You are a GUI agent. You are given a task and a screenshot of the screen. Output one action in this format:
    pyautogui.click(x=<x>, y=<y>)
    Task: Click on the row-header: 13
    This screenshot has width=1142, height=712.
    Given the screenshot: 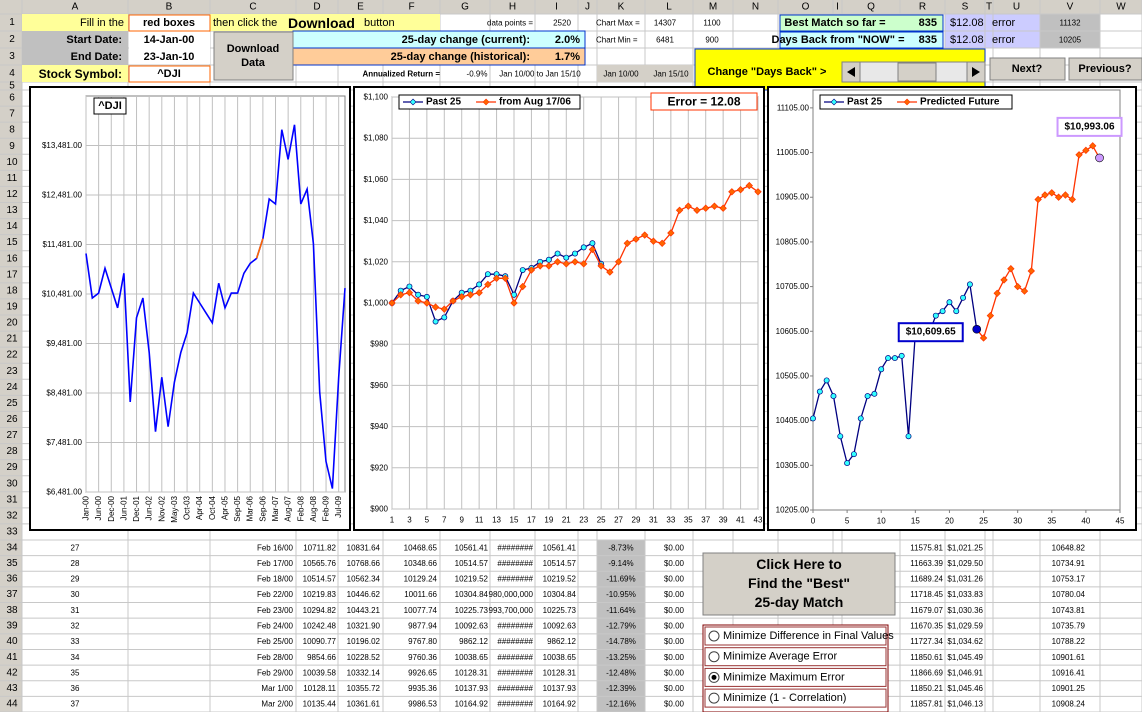 What is the action you would take?
    pyautogui.click(x=12, y=210)
    